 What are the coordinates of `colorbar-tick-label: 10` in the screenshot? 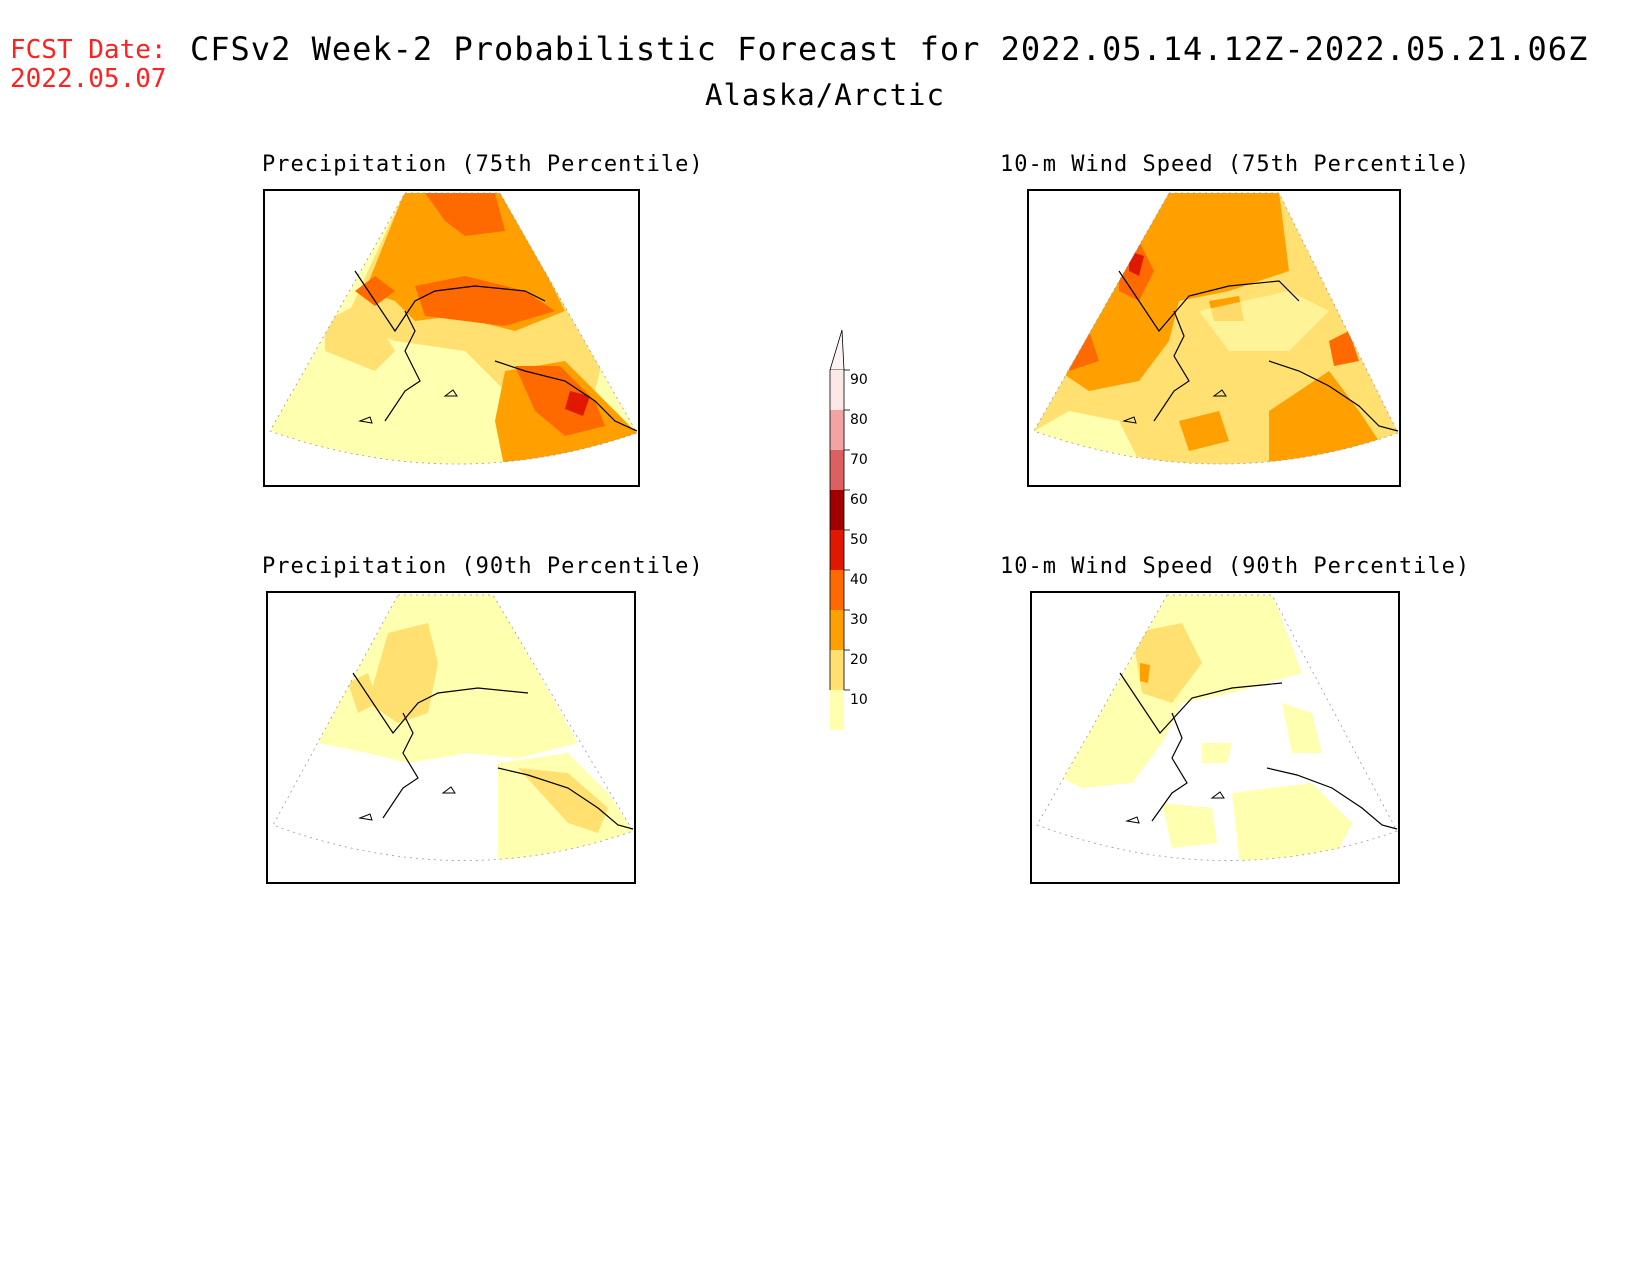 It's located at (859, 700).